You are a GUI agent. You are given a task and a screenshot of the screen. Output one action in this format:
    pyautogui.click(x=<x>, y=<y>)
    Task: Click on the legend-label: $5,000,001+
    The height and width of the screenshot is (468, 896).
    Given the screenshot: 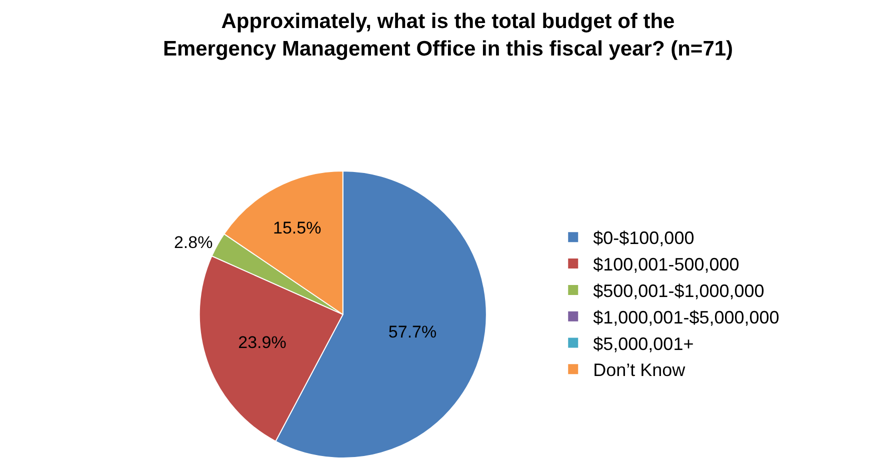 What is the action you would take?
    pyautogui.click(x=643, y=344)
    